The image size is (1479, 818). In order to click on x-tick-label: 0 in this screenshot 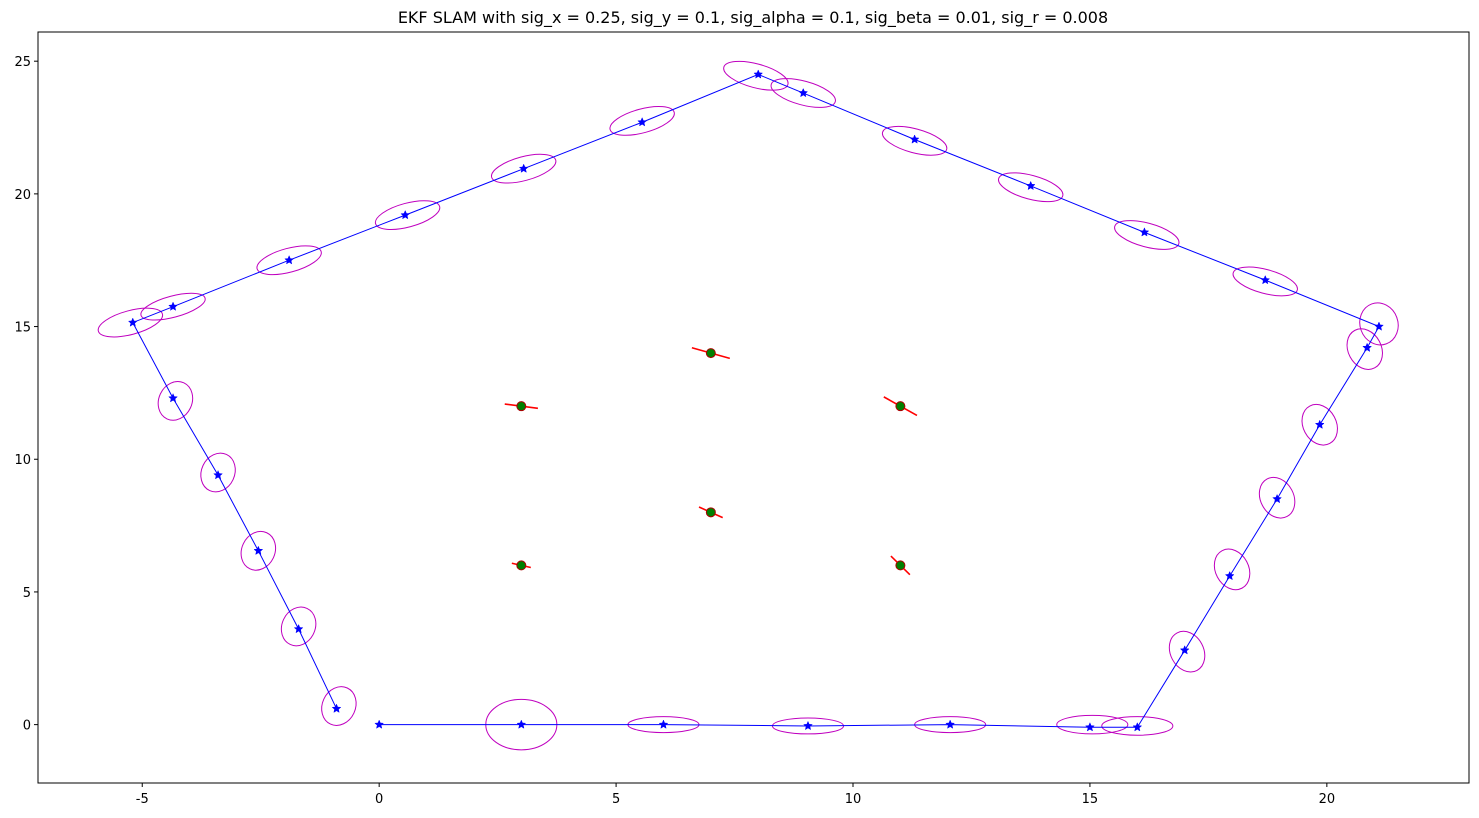, I will do `click(379, 799)`.